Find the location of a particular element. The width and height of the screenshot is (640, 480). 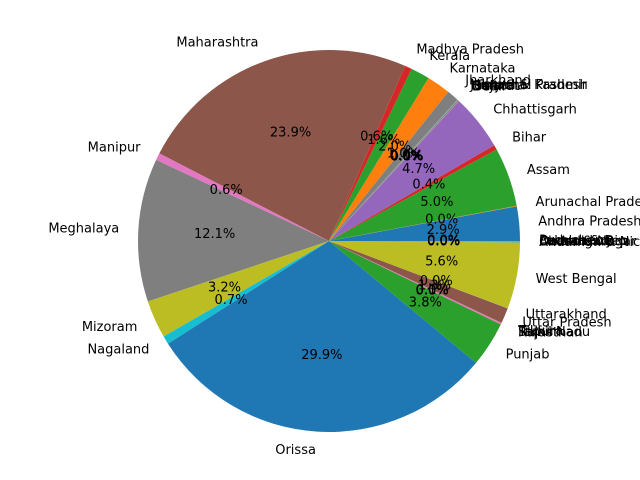

slice-label: Puducherry is located at coordinates (576, 241).